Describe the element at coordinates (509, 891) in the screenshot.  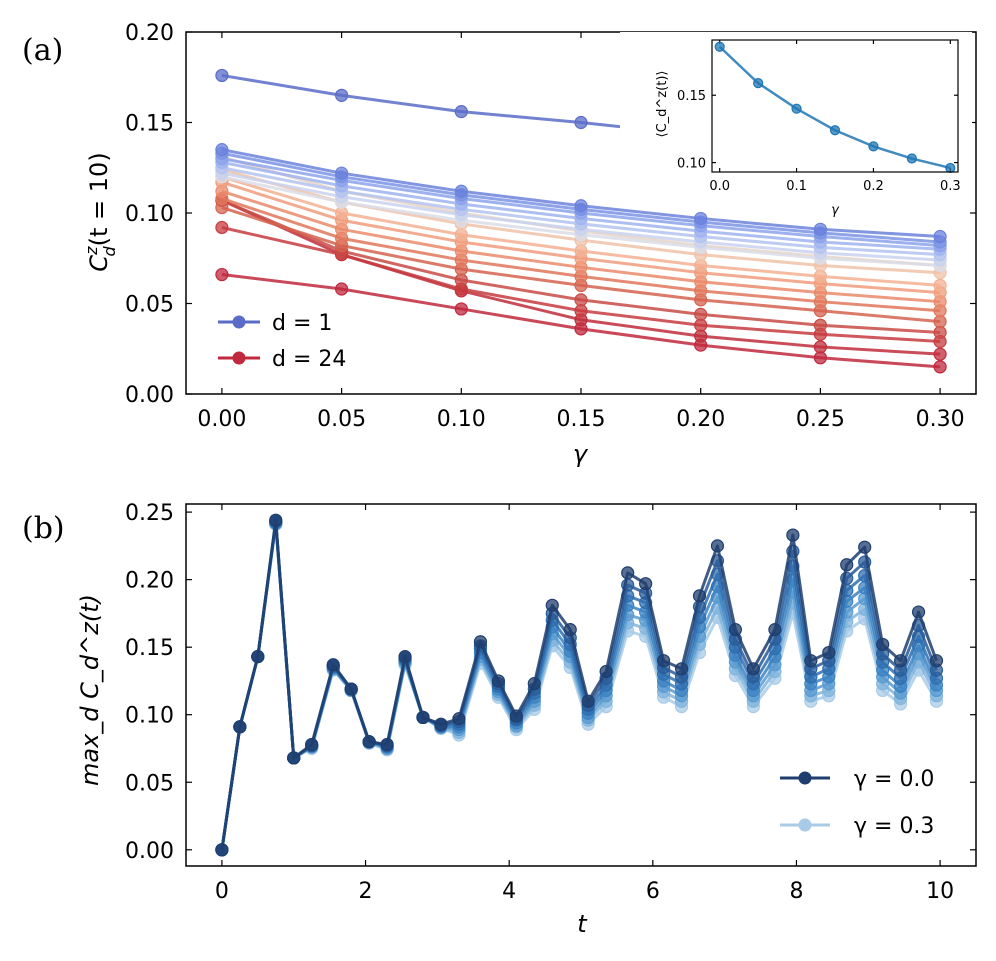
I see `panel-b-xtick-label: 4` at that location.